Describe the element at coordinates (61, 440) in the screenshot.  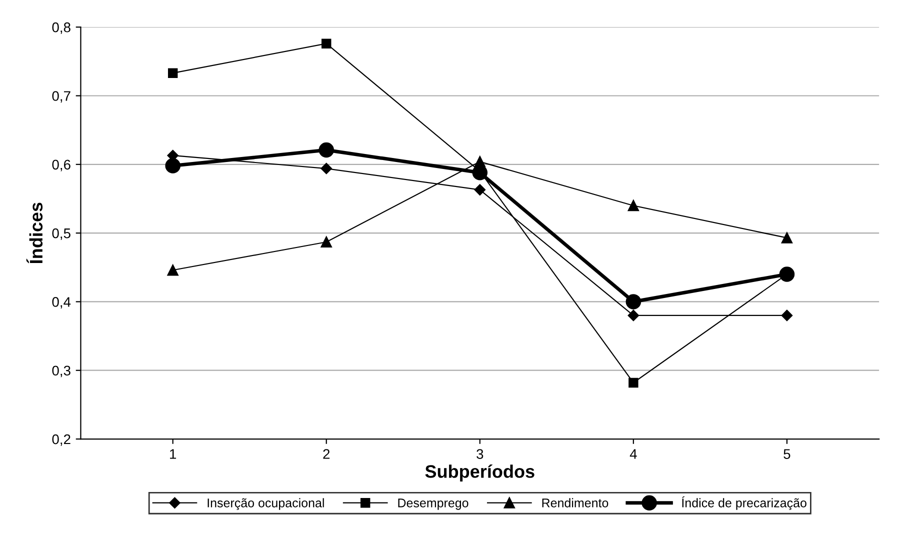
I see `y-tick-label: 0,2` at that location.